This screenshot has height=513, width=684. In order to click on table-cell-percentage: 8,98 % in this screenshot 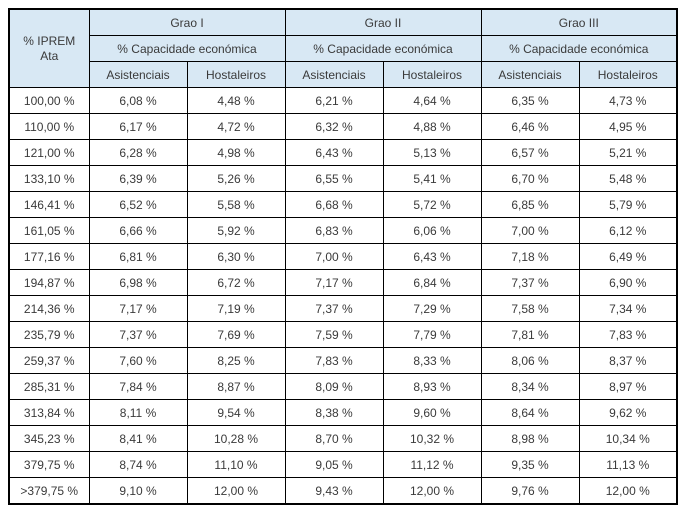, I will do `click(530, 438)`.